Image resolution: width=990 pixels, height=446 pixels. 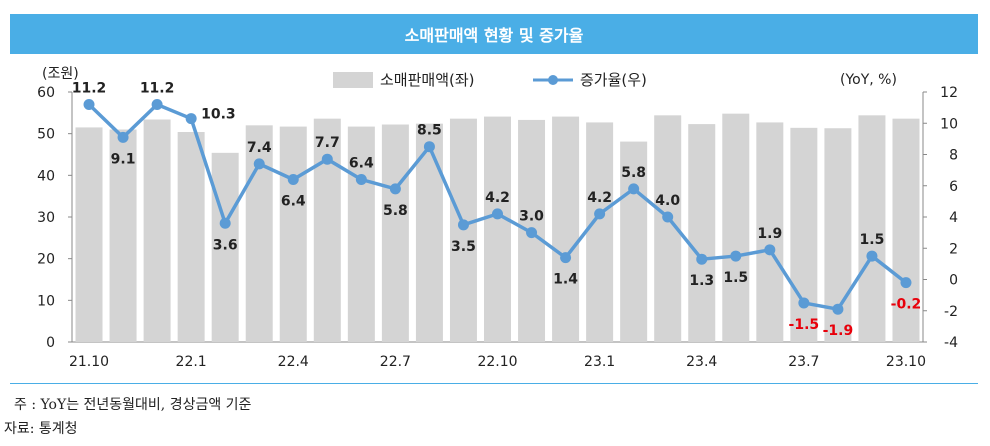 I want to click on growth-rate-label: -0.2, so click(x=906, y=305).